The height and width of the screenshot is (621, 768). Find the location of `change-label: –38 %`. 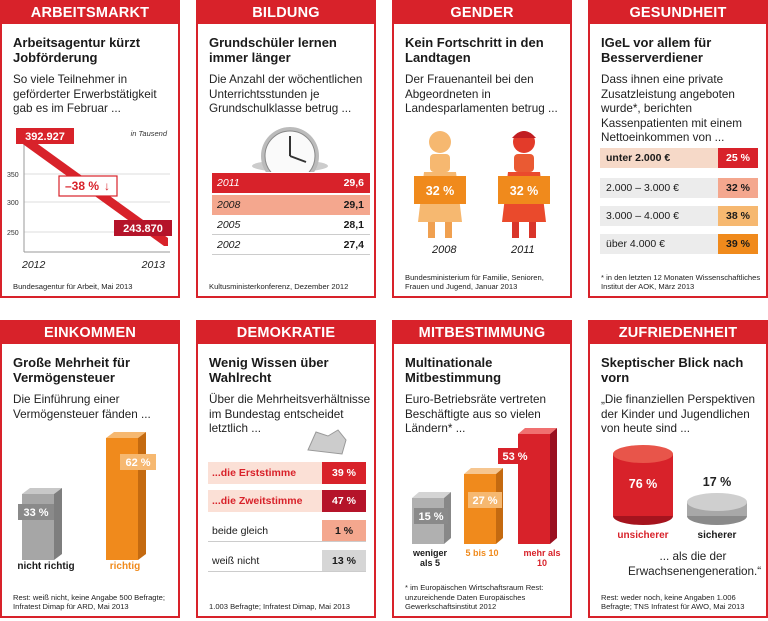

change-label: –38 % is located at coordinates (82, 186).